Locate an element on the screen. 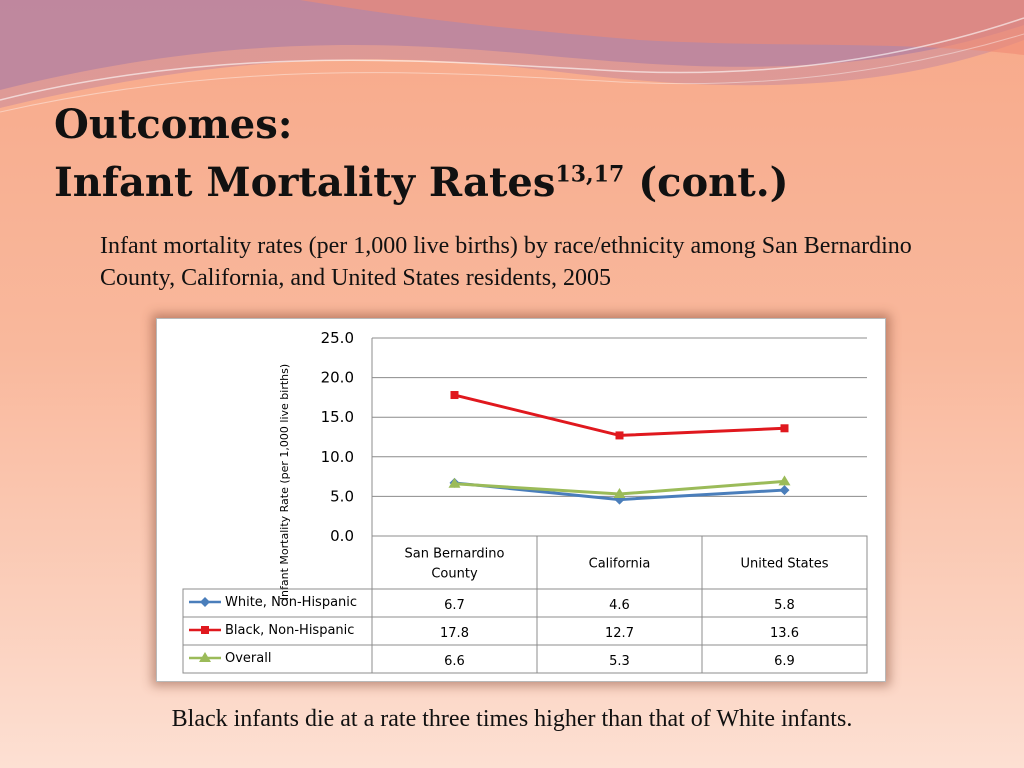  legend-entry-black-non-hispanic: Black, Non-Hispanic is located at coordinates (289, 630).